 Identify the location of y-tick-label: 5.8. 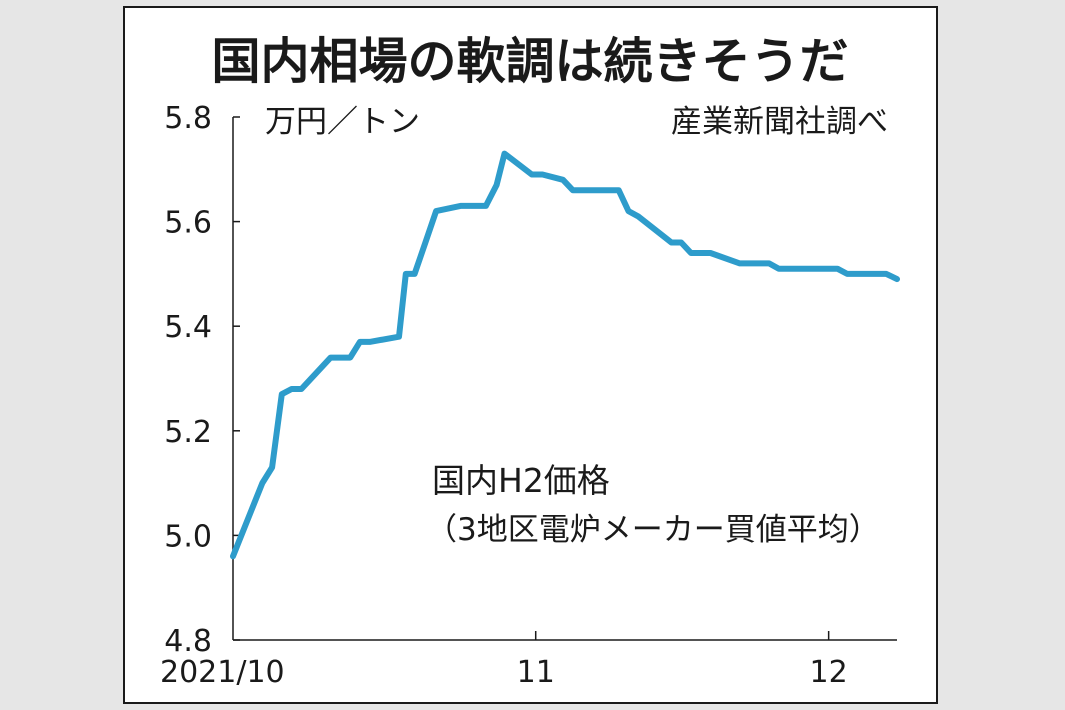
(188, 118).